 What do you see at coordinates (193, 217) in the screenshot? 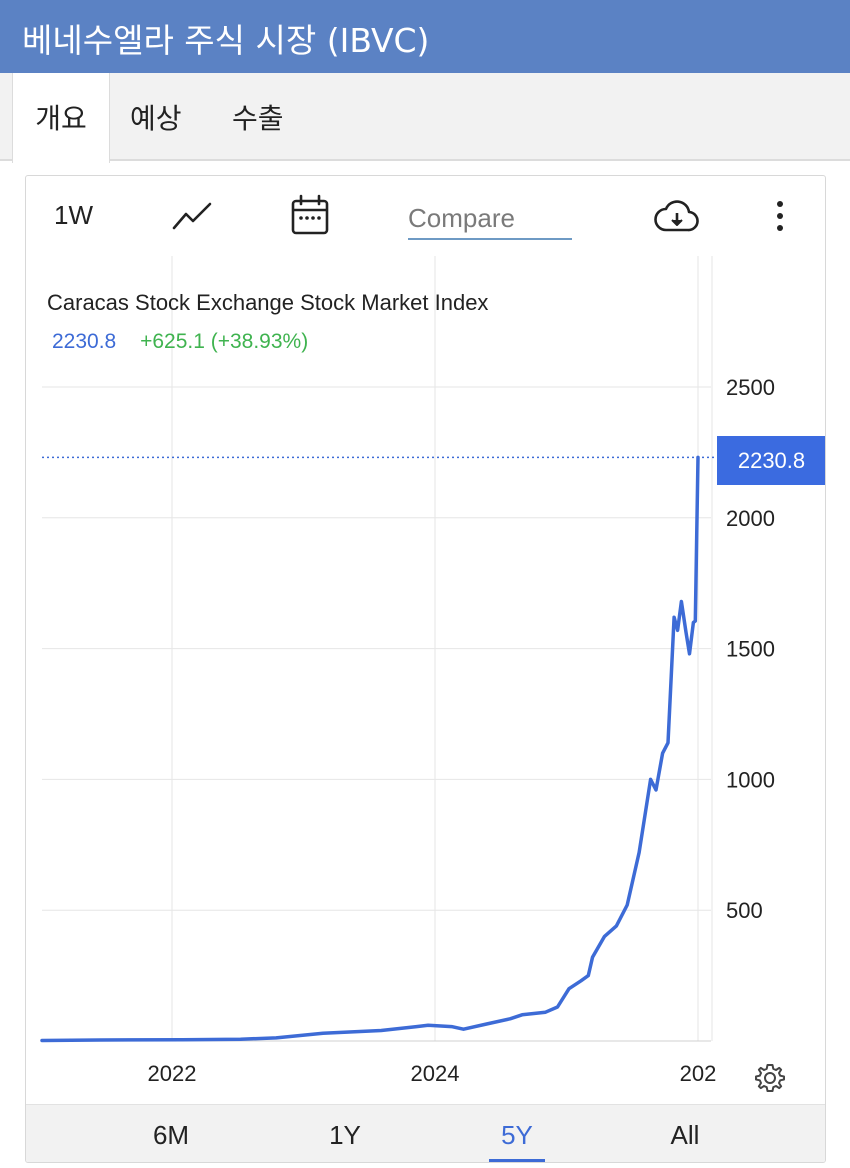
I see `line-chart-icon` at bounding box center [193, 217].